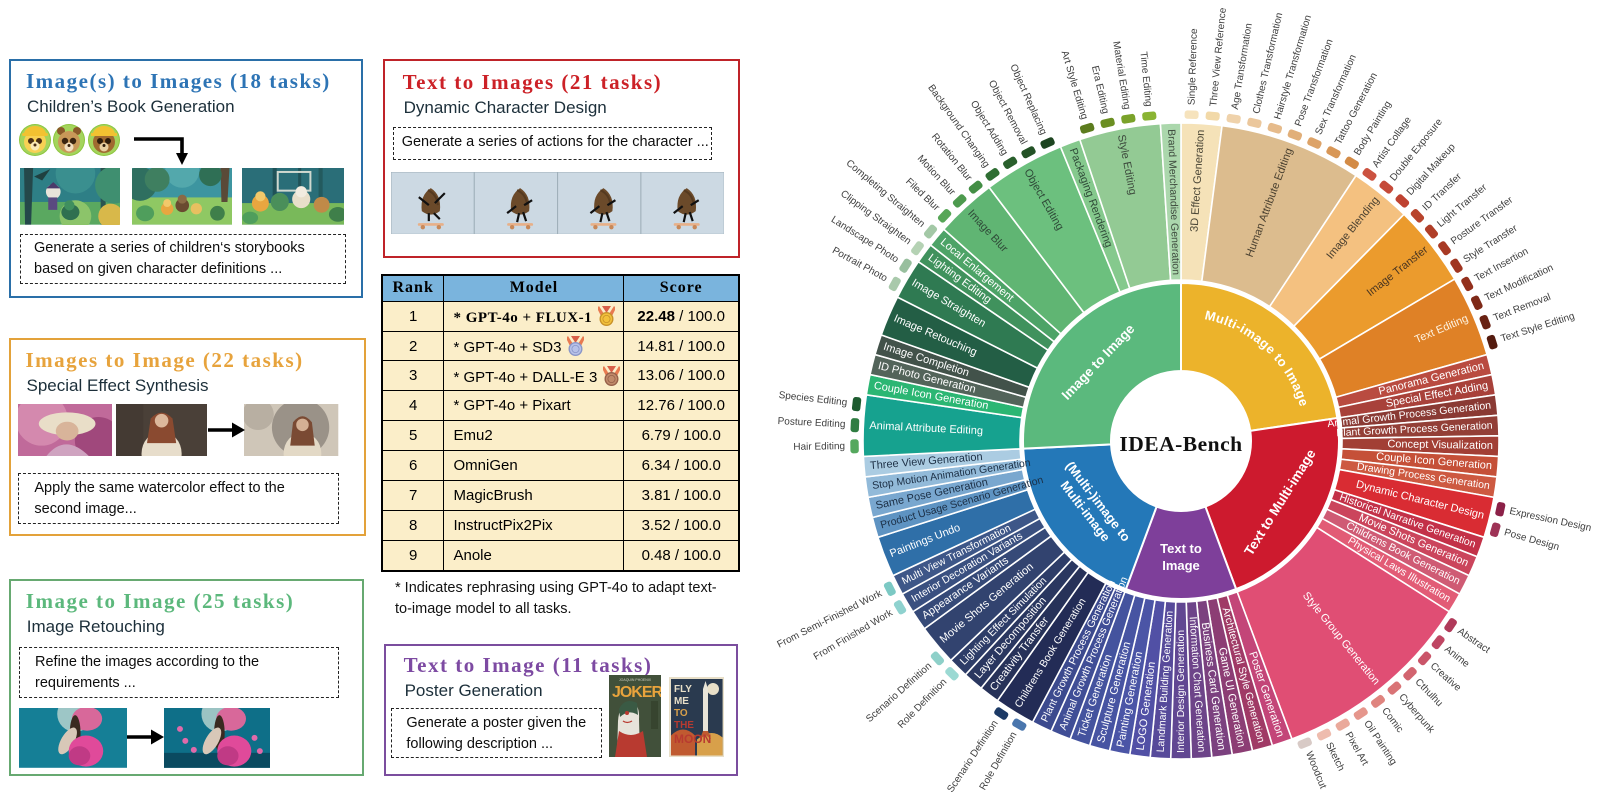  I want to click on svg-text: Era Editing, so click(1100, 90).